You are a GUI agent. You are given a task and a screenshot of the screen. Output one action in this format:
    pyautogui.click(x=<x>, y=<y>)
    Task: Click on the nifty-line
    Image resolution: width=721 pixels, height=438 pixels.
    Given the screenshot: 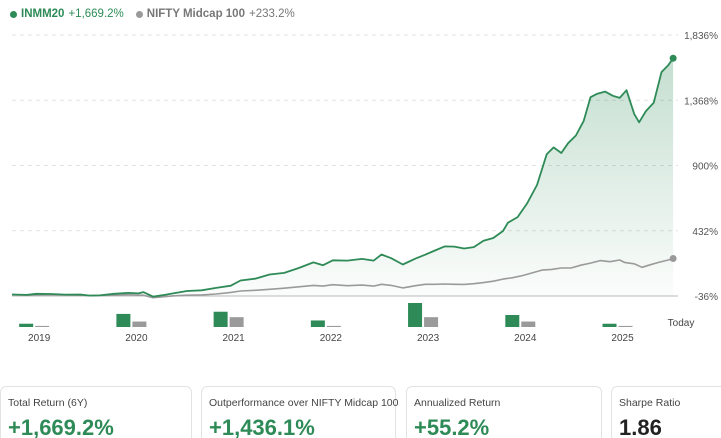 What is the action you would take?
    pyautogui.click(x=342, y=278)
    